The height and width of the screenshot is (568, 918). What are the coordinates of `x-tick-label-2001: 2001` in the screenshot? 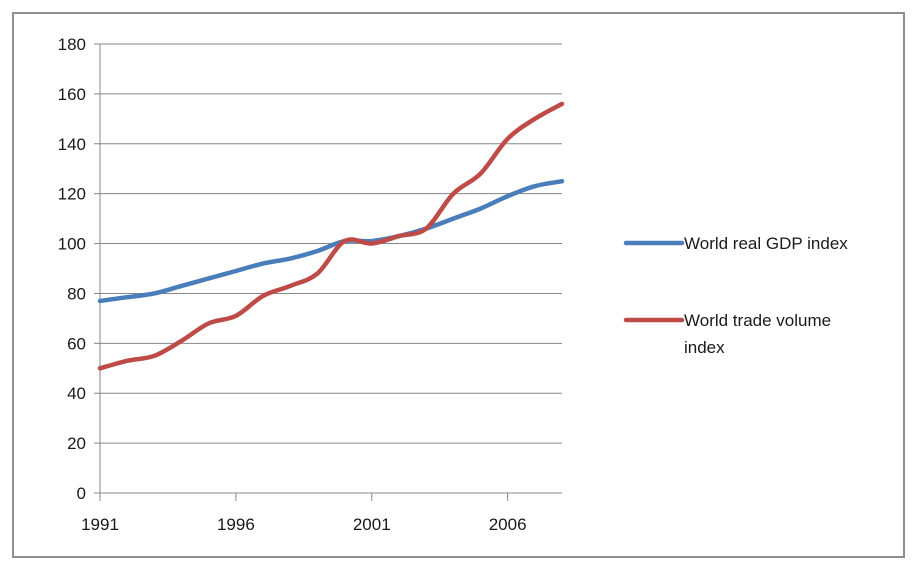 It's located at (372, 524).